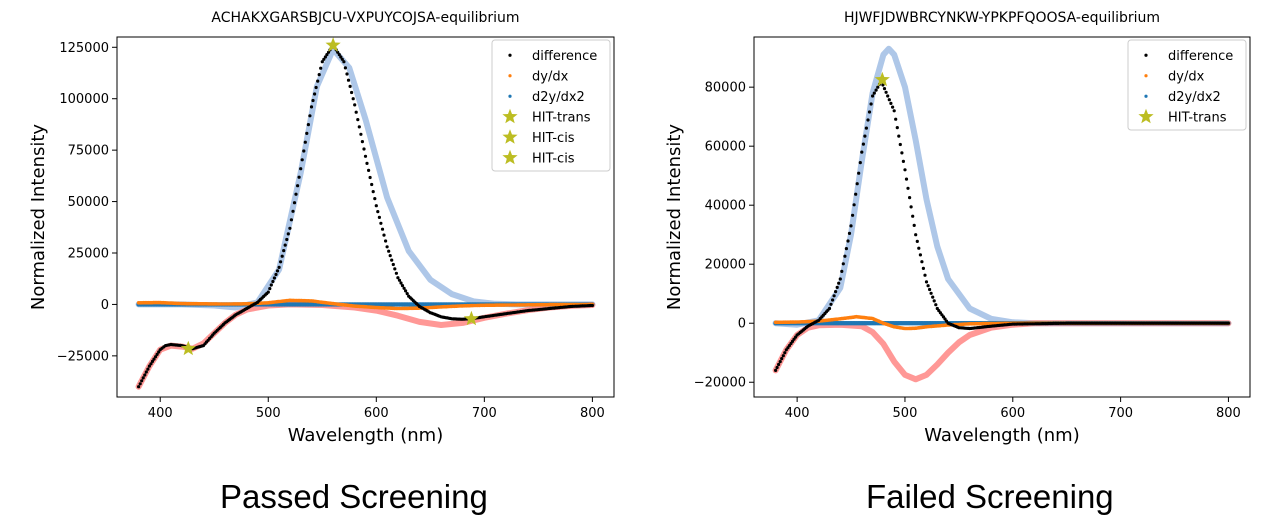  Describe the element at coordinates (797, 413) in the screenshot. I see `x-tick-label: 400` at that location.